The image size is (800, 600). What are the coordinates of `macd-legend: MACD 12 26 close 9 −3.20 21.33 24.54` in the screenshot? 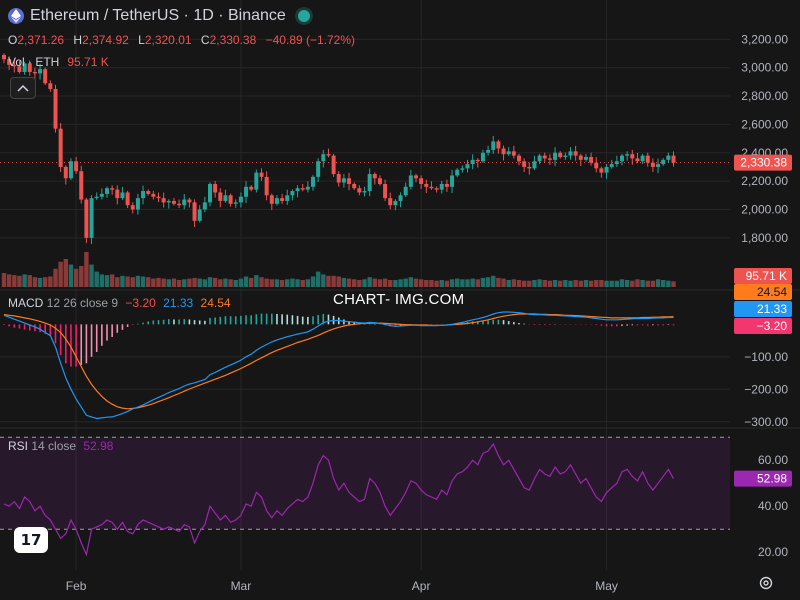 It's located at (119, 303).